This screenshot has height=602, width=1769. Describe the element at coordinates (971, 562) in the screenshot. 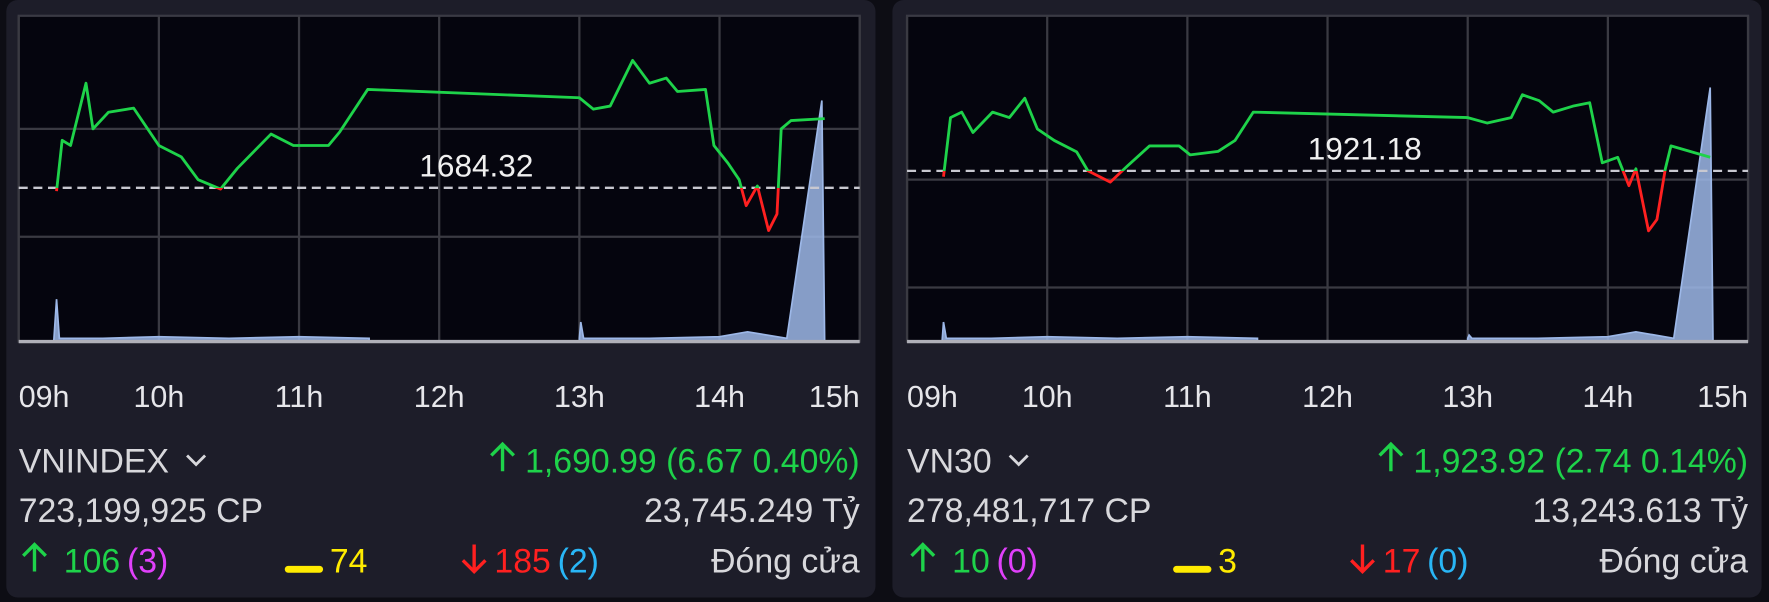

I see `advances: 10` at that location.